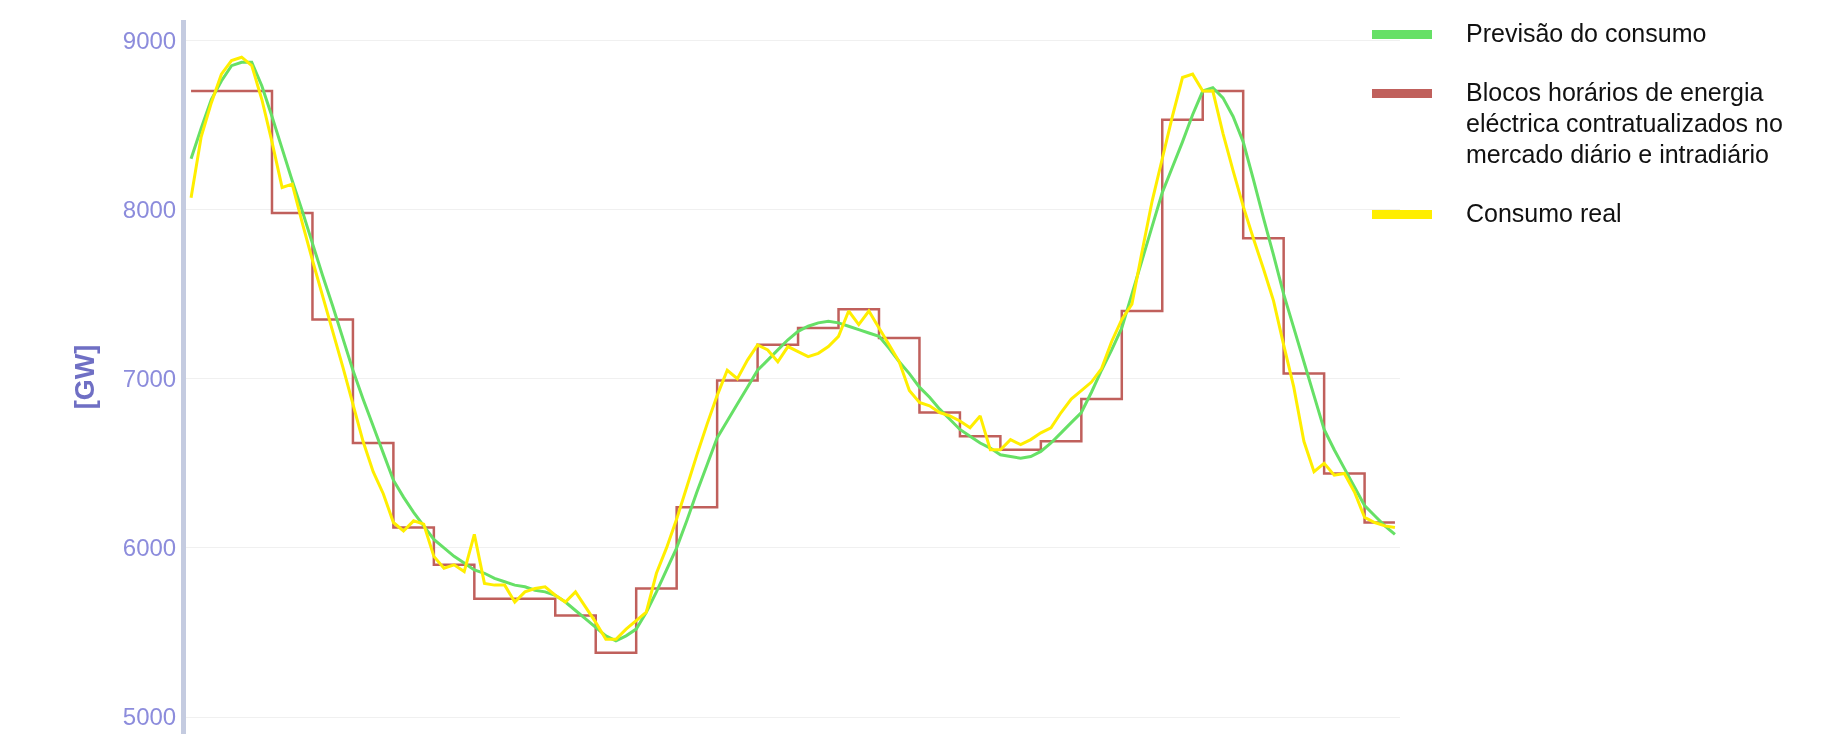  Describe the element at coordinates (1625, 123) in the screenshot. I see `legend-label: Blocos horários de energia eléctrica contratualizados no mercado diário e intradiário` at that location.